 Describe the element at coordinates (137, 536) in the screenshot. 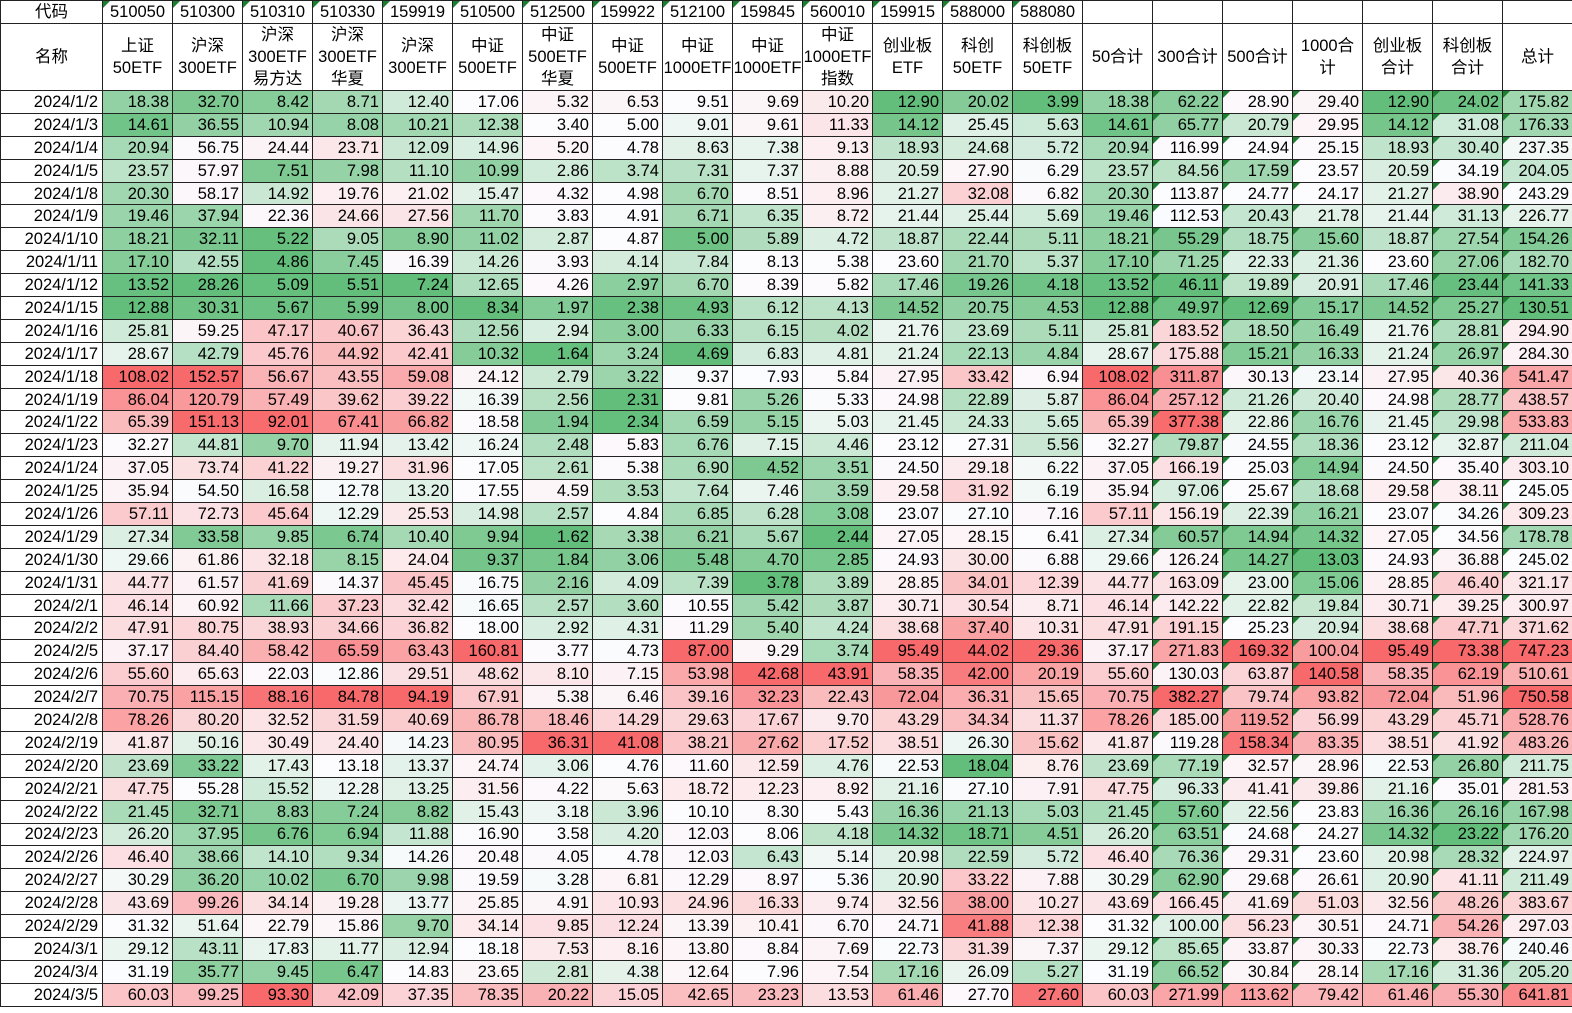

I see `value-cell: 27.34` at that location.